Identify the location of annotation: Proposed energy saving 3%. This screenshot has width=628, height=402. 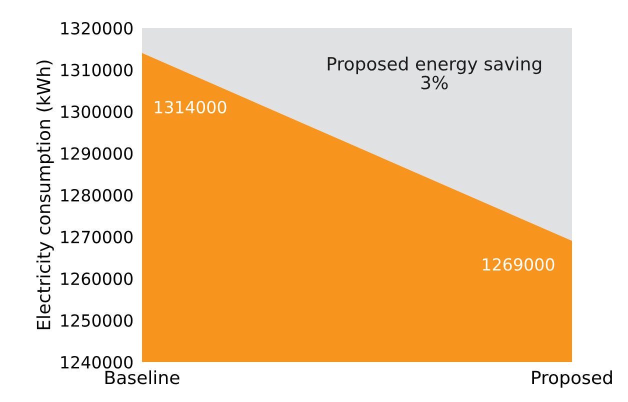
(435, 73).